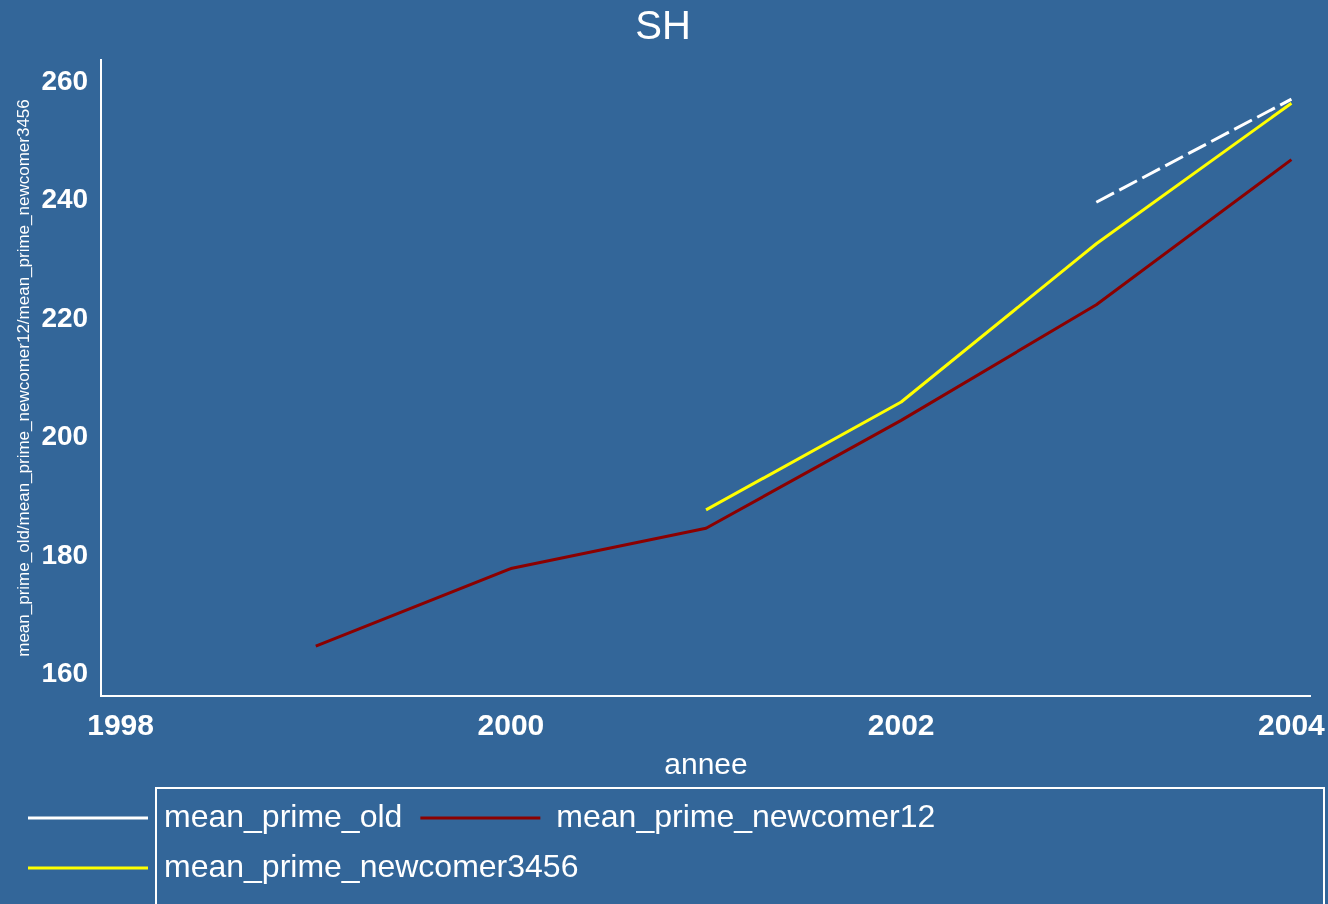  I want to click on legend-label: mean_prime_old, so click(283, 815).